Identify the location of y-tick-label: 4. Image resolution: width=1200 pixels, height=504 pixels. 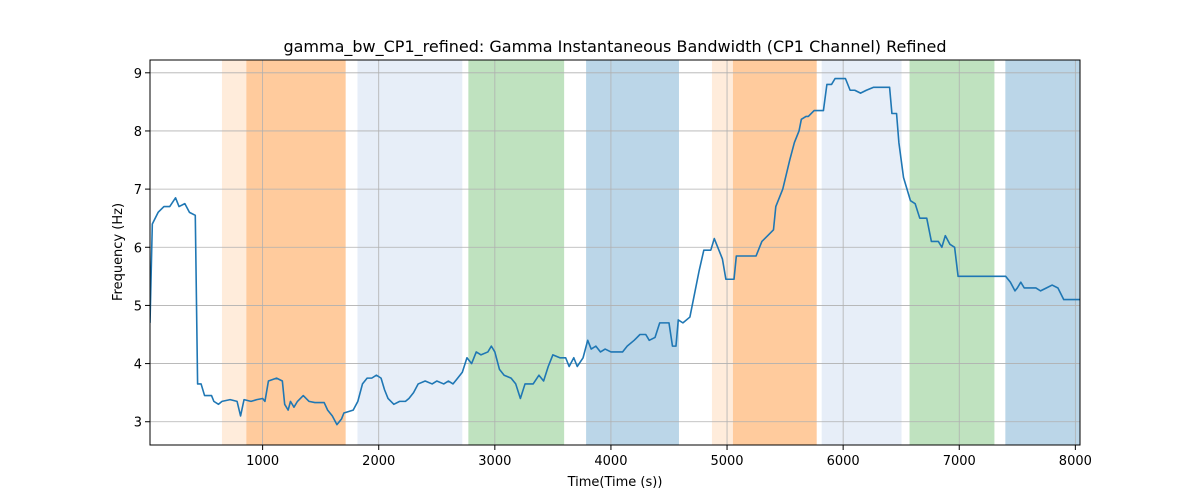
(138, 365).